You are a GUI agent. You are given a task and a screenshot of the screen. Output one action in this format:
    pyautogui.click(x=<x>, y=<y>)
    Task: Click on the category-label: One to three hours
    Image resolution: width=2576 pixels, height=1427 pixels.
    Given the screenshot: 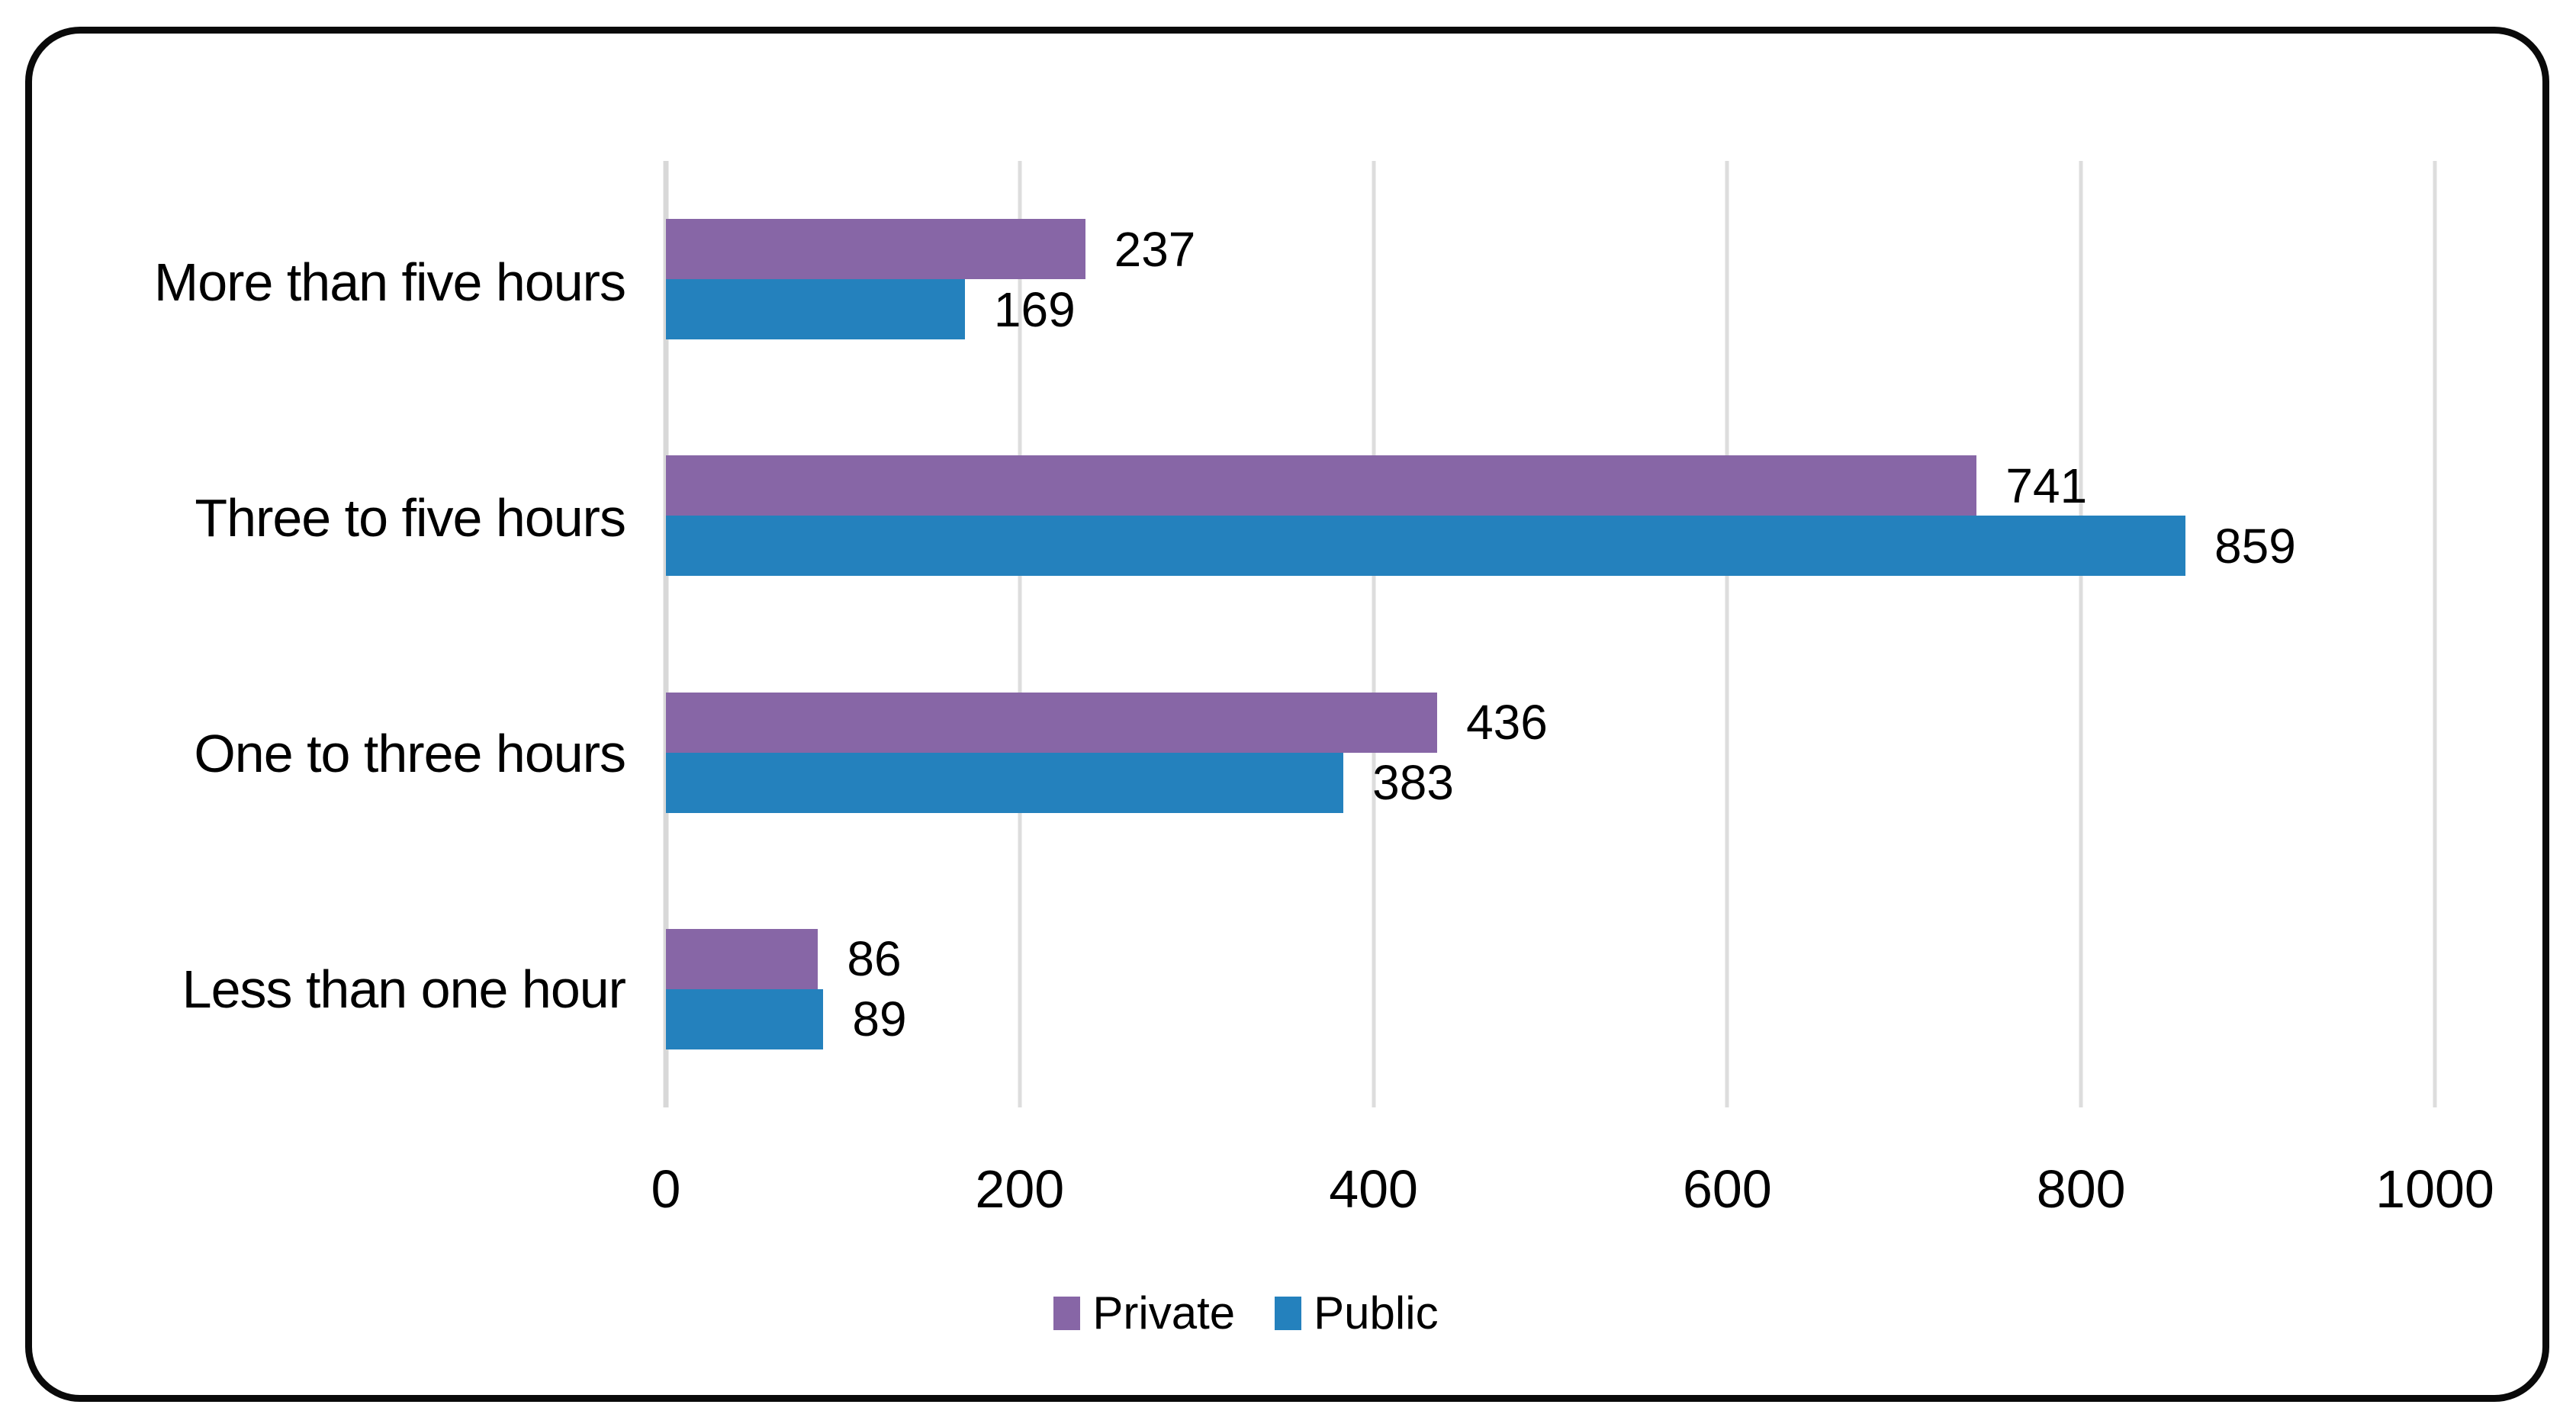 What is the action you would take?
    pyautogui.click(x=410, y=753)
    